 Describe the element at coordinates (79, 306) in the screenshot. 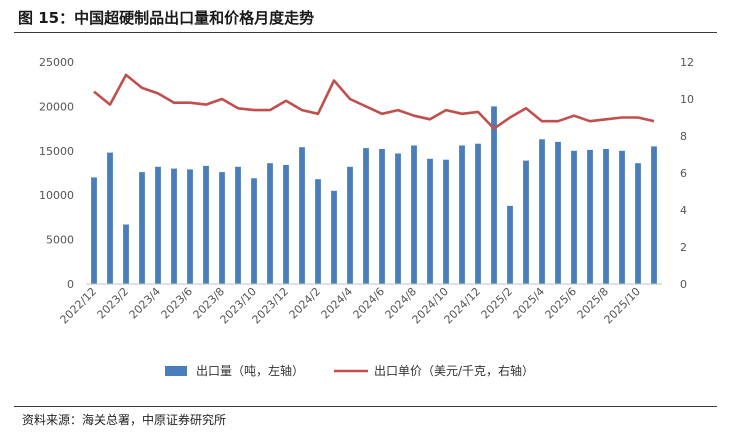

I see `x-tick-label: 2022/12` at that location.